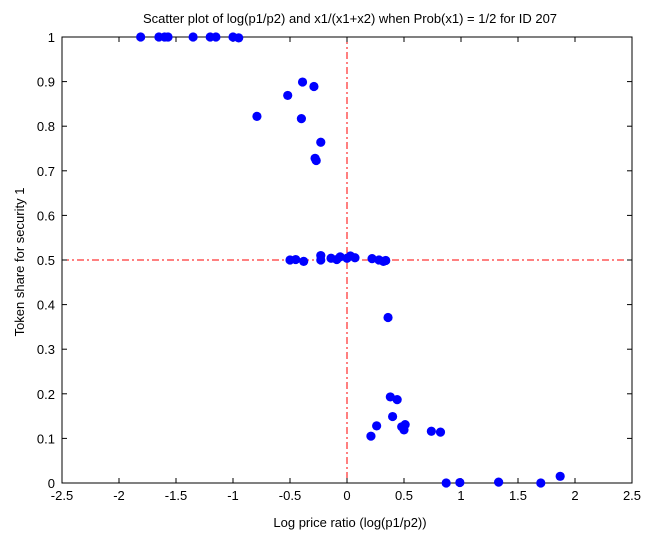  I want to click on y-tick-label: 0.7, so click(46, 171).